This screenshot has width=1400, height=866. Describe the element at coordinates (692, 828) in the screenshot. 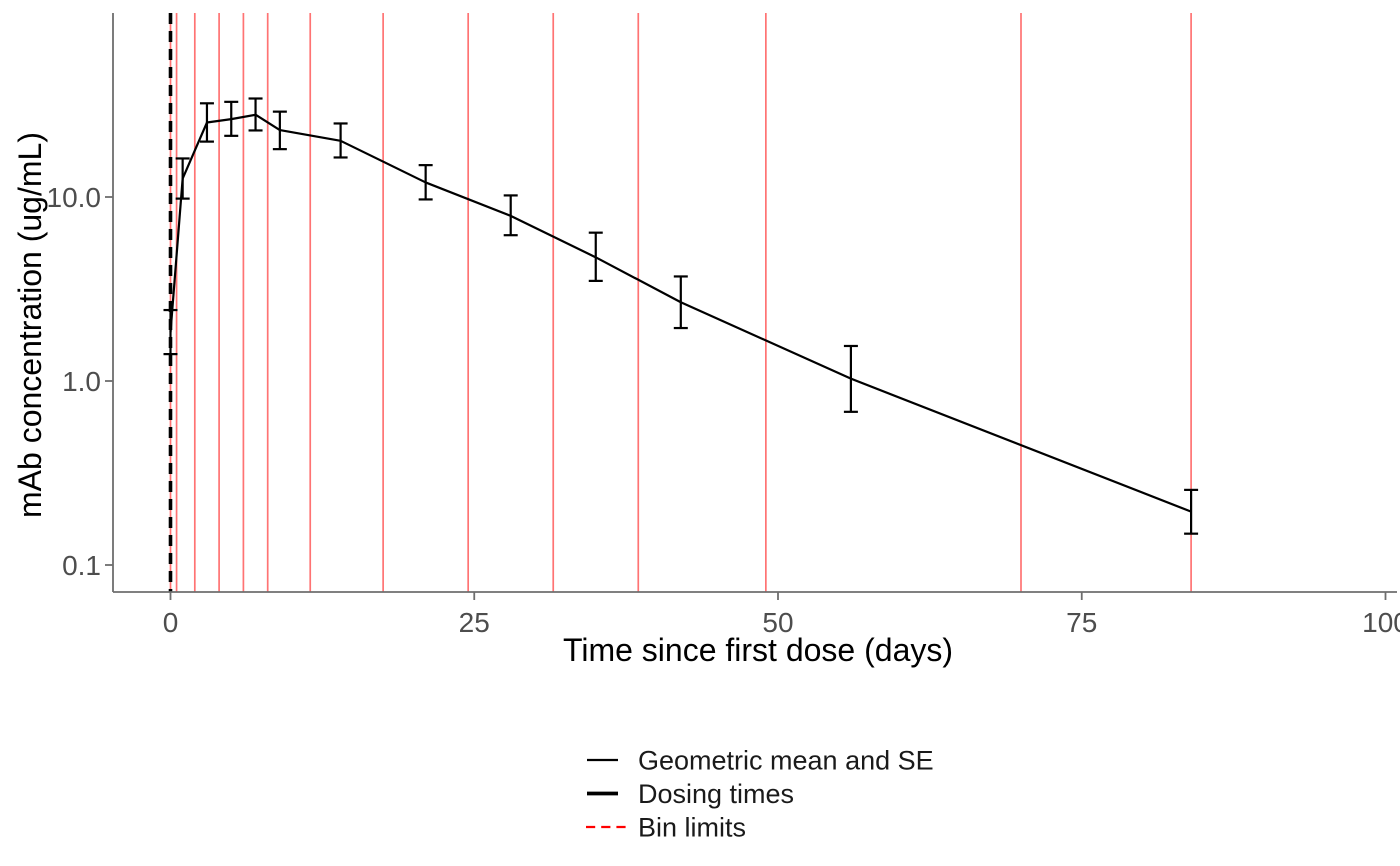

I see `legend-label: Bin limits` at that location.